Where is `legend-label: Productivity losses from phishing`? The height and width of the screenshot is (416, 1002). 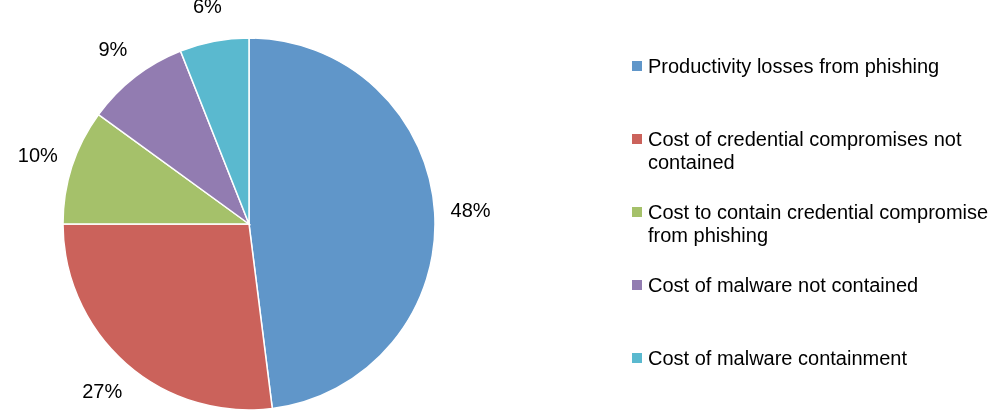 legend-label: Productivity losses from phishing is located at coordinates (794, 66).